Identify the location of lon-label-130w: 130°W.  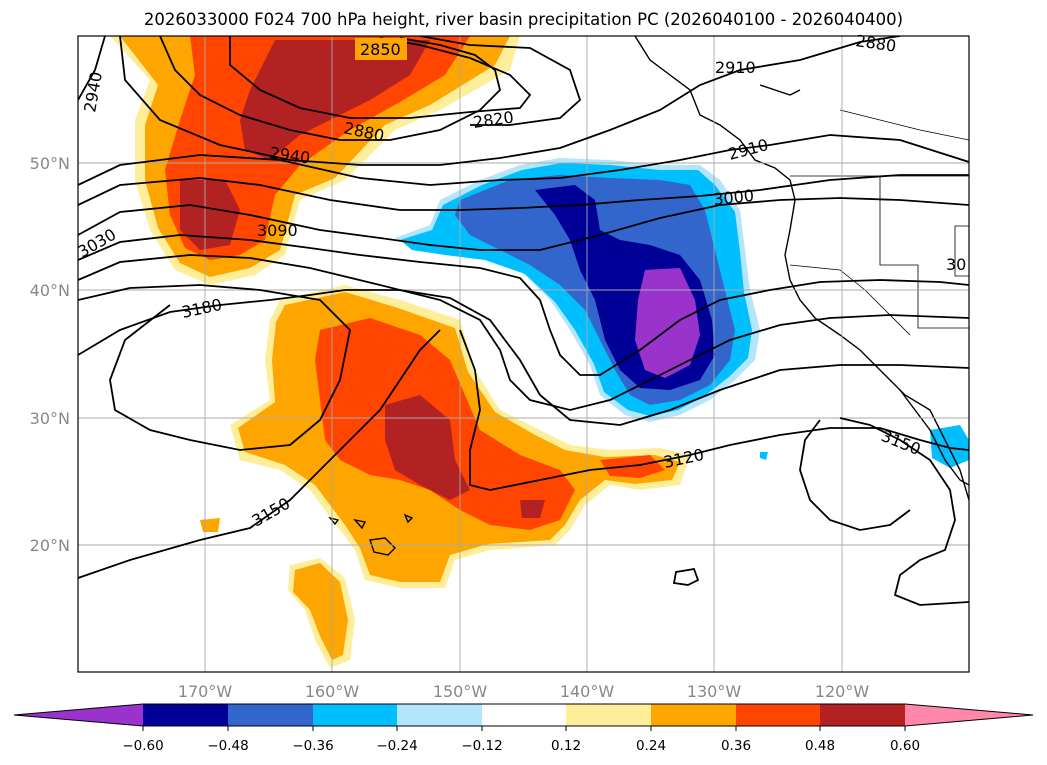
(714, 691).